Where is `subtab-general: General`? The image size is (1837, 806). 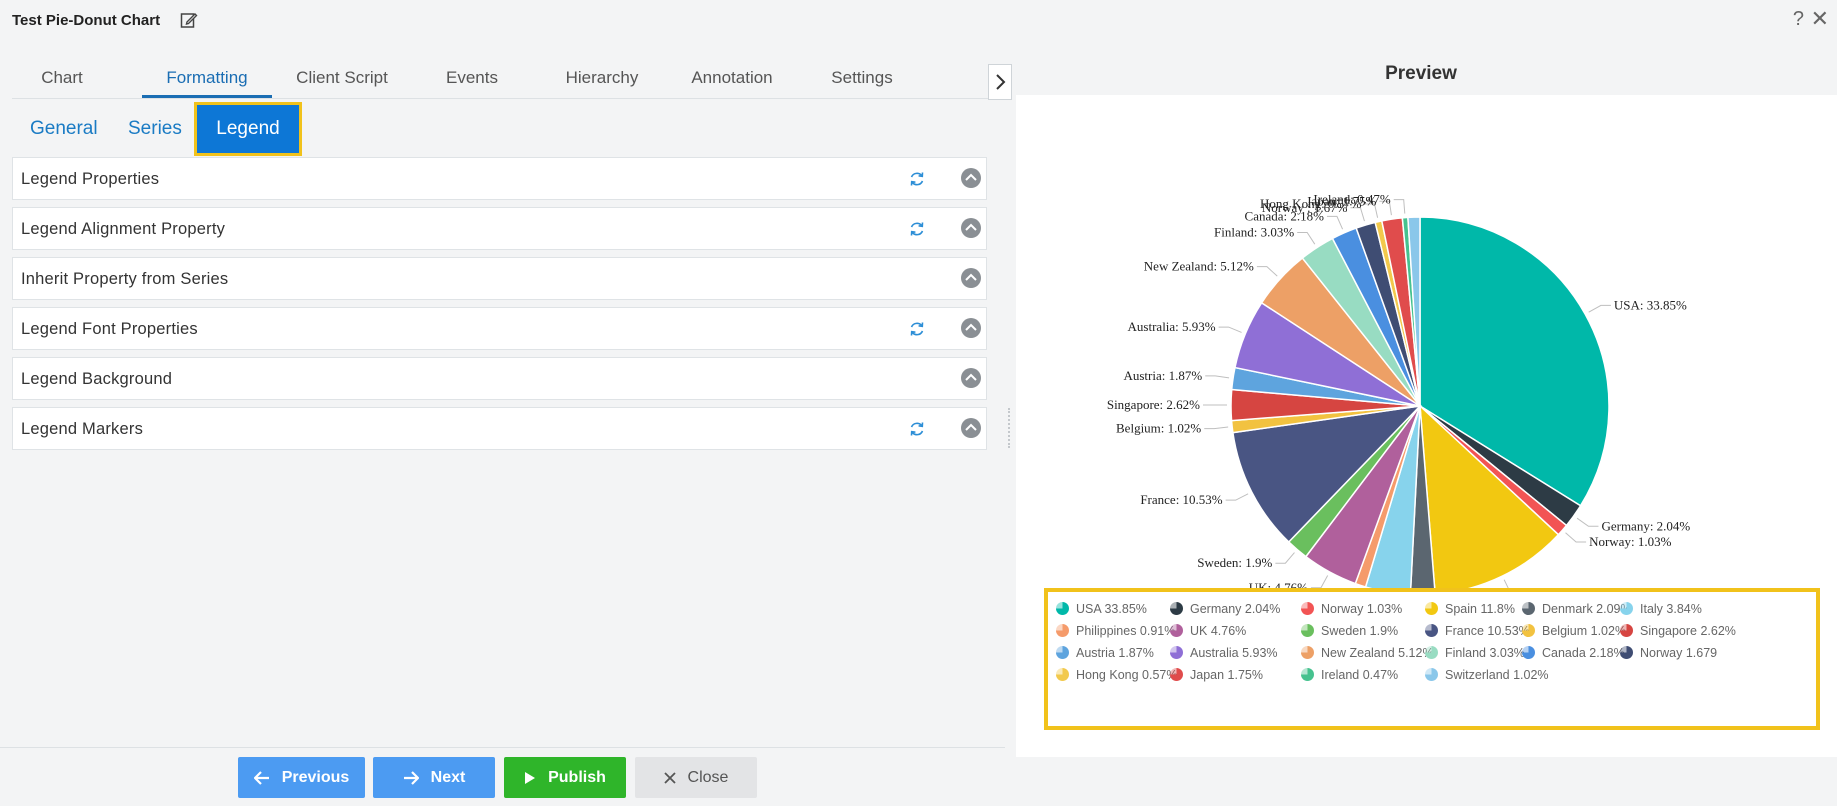
subtab-general: General is located at coordinates (64, 128).